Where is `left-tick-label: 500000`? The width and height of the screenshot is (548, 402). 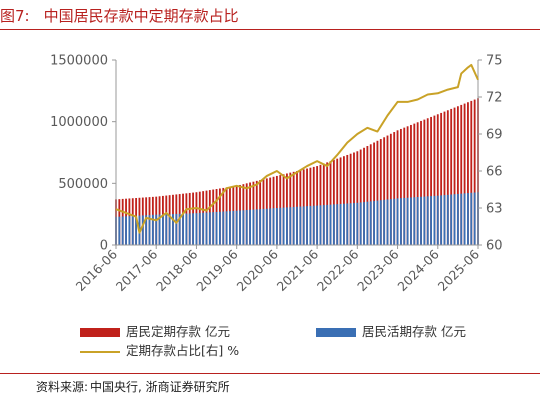
left-tick-label: 500000 is located at coordinates (83, 184).